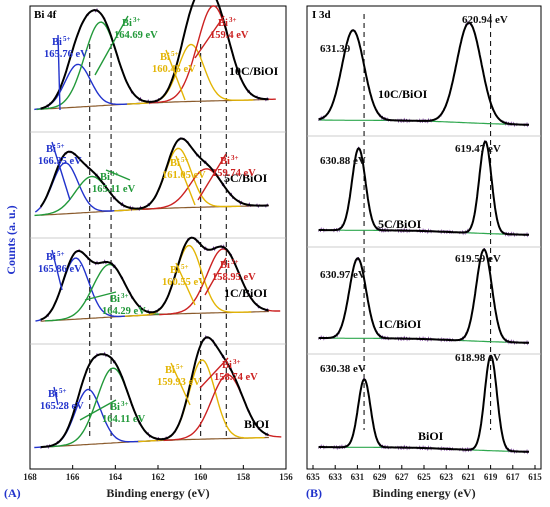 The image size is (550, 507). I want to click on x-axis-title-a: Binding energy (eV), so click(157, 493).